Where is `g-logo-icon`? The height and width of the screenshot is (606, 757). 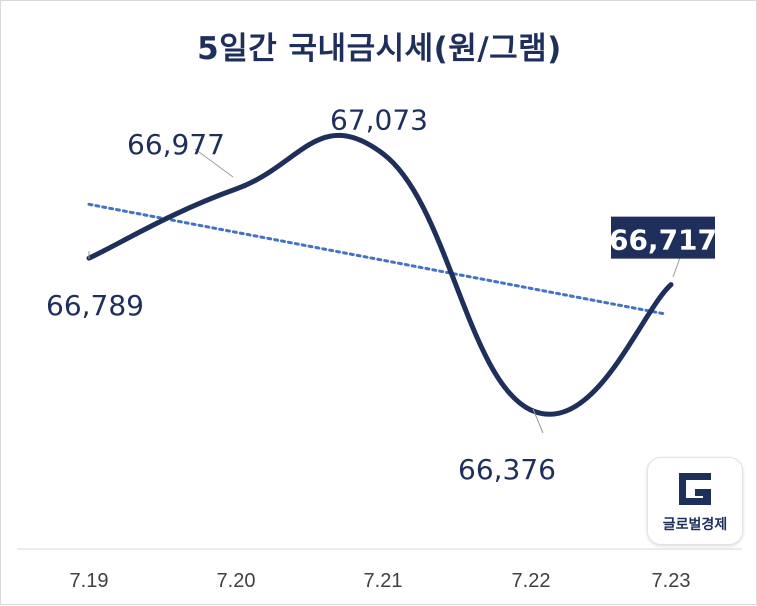
g-logo-icon is located at coordinates (695, 489).